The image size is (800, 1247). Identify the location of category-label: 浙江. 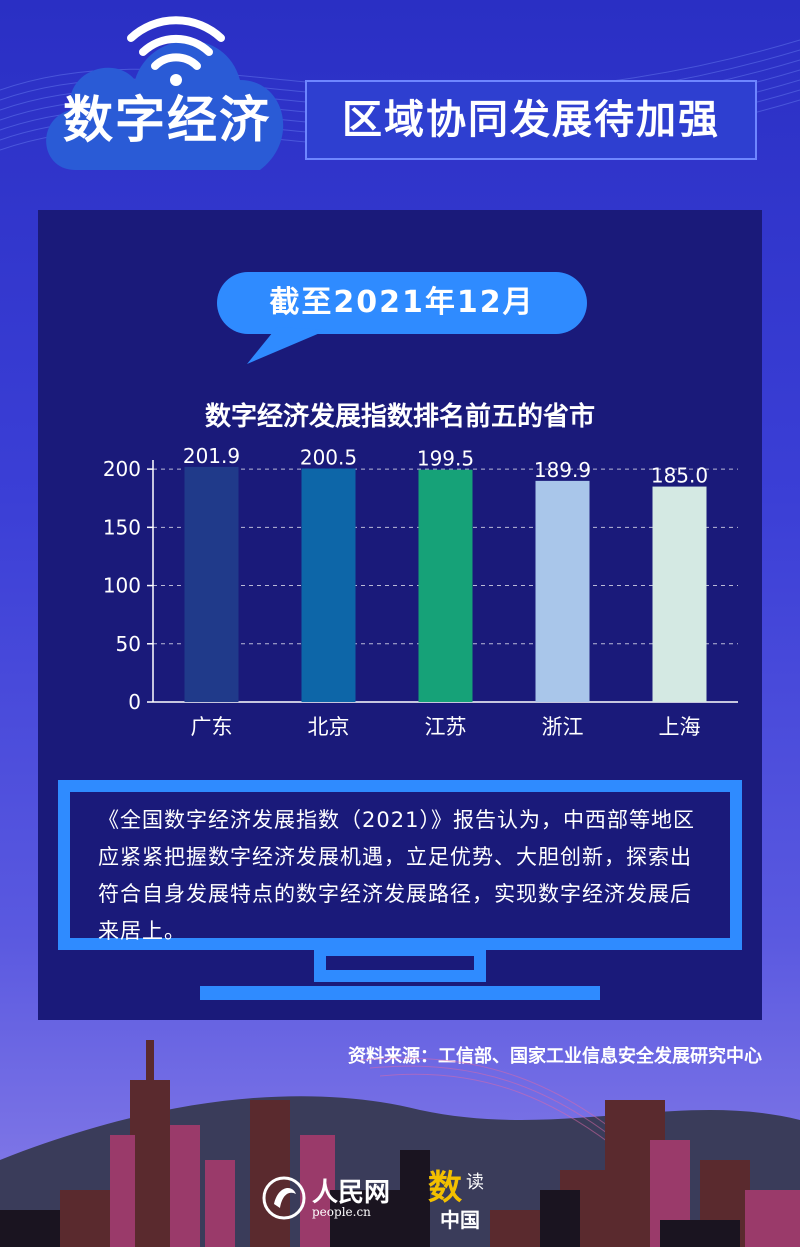
(563, 727).